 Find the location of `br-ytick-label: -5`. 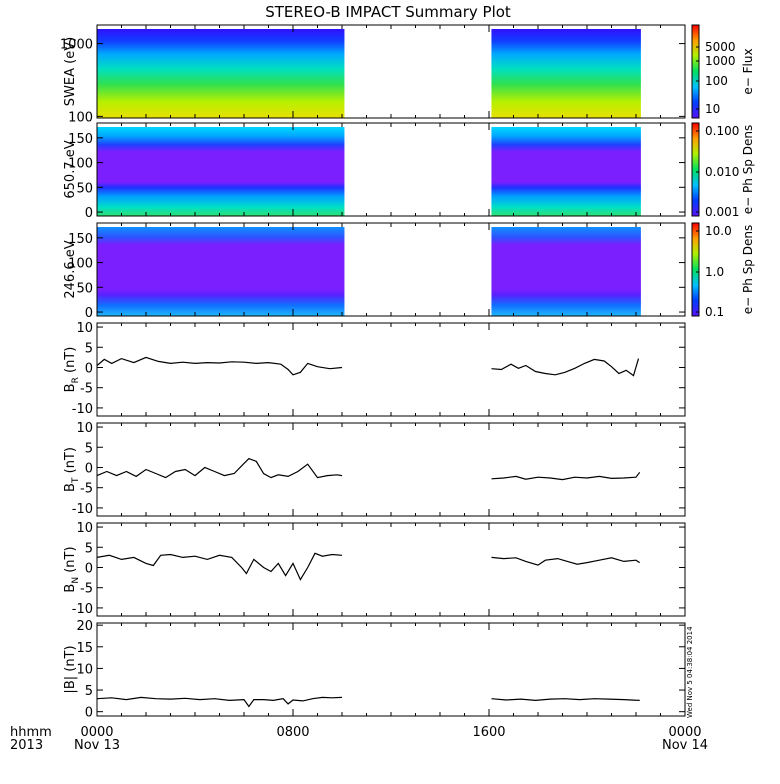

br-ytick-label: -5 is located at coordinates (86, 389).